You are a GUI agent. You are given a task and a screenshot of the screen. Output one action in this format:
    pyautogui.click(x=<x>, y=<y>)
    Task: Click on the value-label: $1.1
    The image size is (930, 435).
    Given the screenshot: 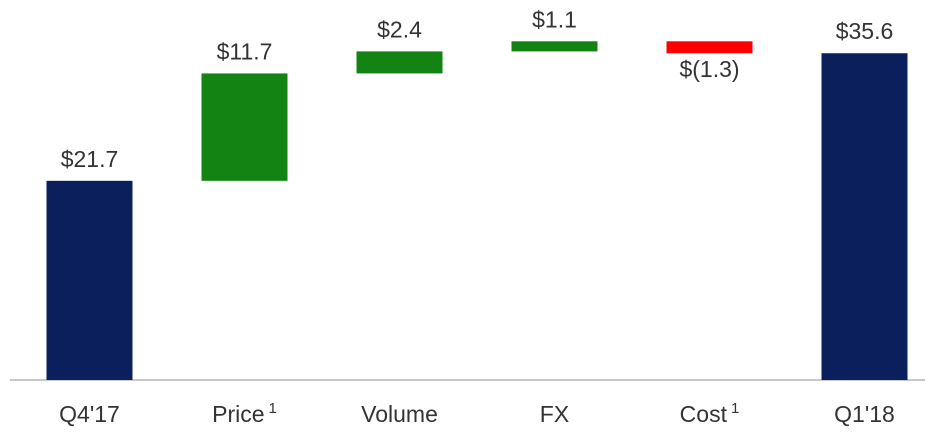 What is the action you would take?
    pyautogui.click(x=554, y=19)
    